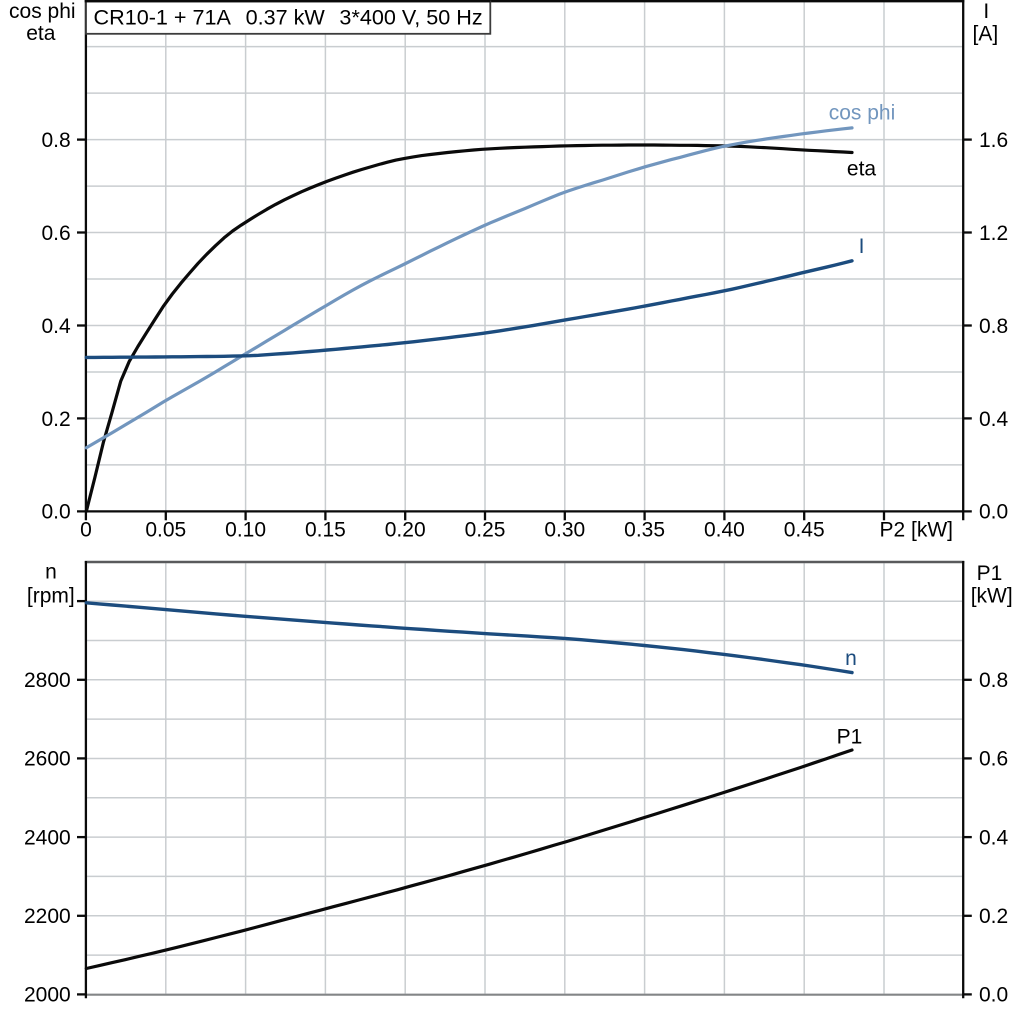  What do you see at coordinates (47, 759) in the screenshot?
I see `svg-text: 2600` at bounding box center [47, 759].